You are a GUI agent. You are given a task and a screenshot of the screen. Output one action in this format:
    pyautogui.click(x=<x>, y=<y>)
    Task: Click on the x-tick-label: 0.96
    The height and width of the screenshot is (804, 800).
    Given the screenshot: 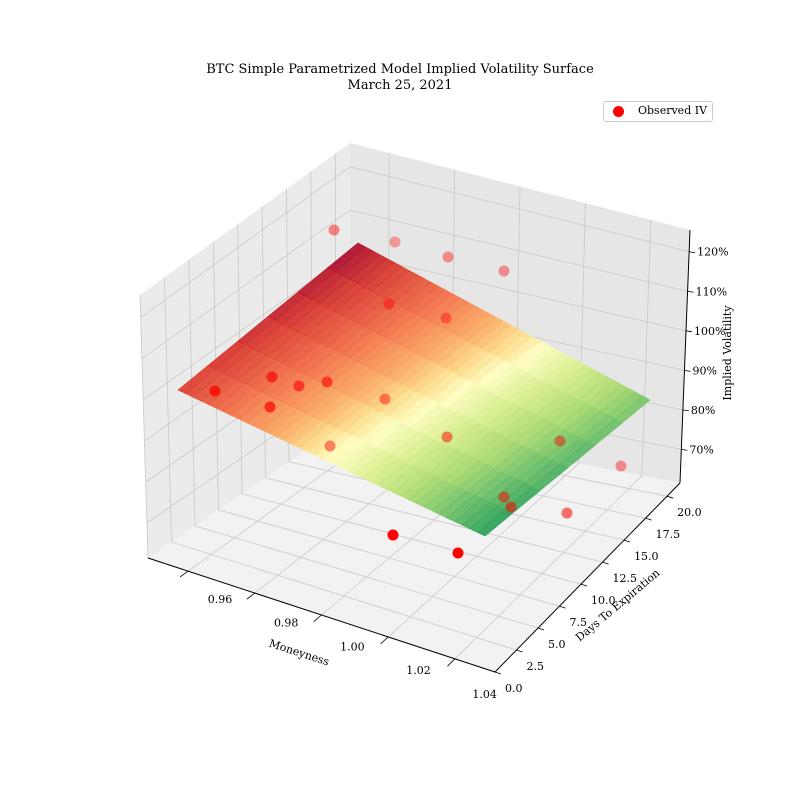 What is the action you would take?
    pyautogui.click(x=220, y=599)
    